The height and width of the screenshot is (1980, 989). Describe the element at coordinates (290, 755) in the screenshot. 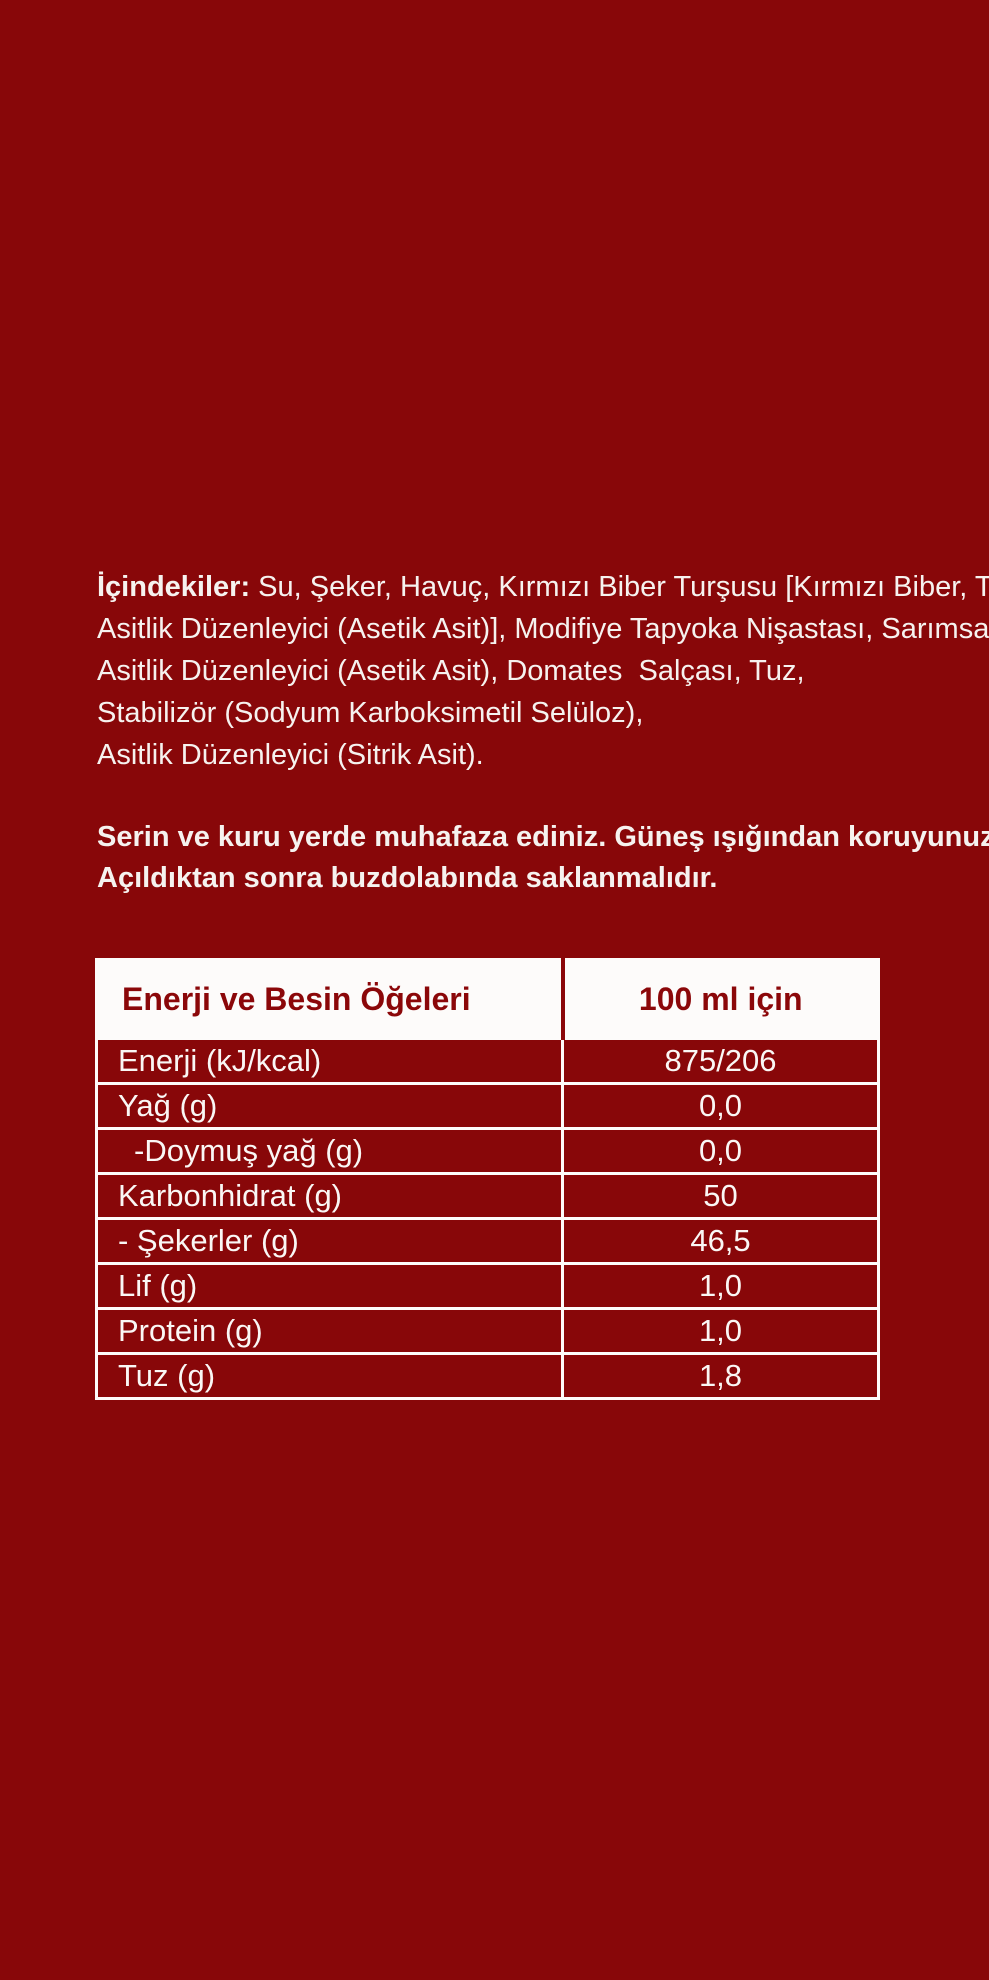

I see `ingredients-line: Asitlik Düzenleyici (Sitrik Asit).` at that location.